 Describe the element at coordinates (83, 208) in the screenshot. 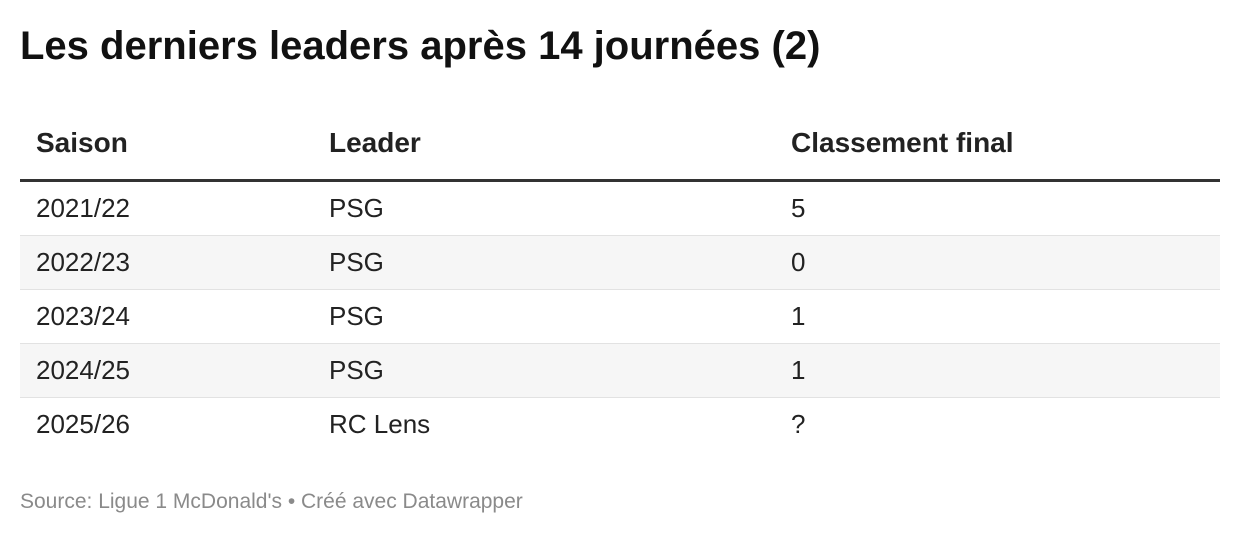

I see `cell-saison: 2021/22` at that location.